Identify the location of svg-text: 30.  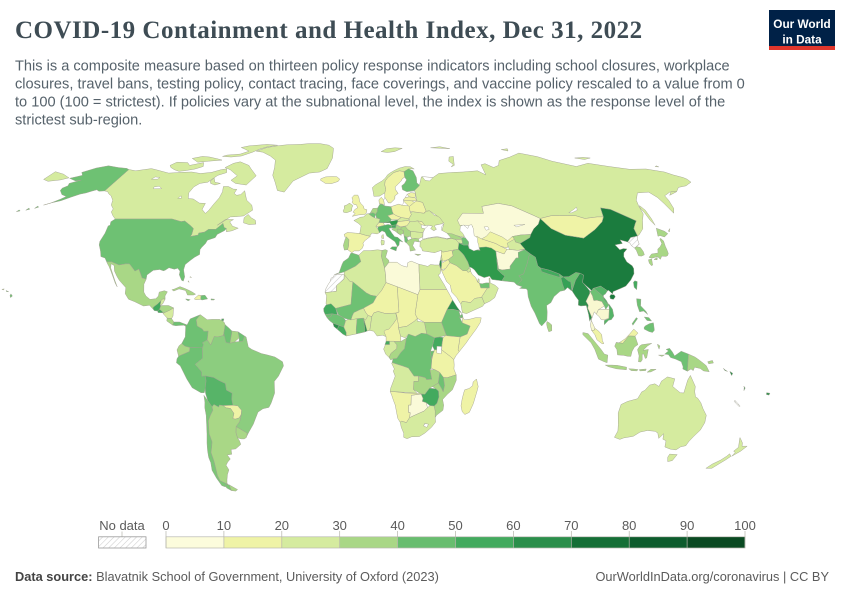
(339, 525).